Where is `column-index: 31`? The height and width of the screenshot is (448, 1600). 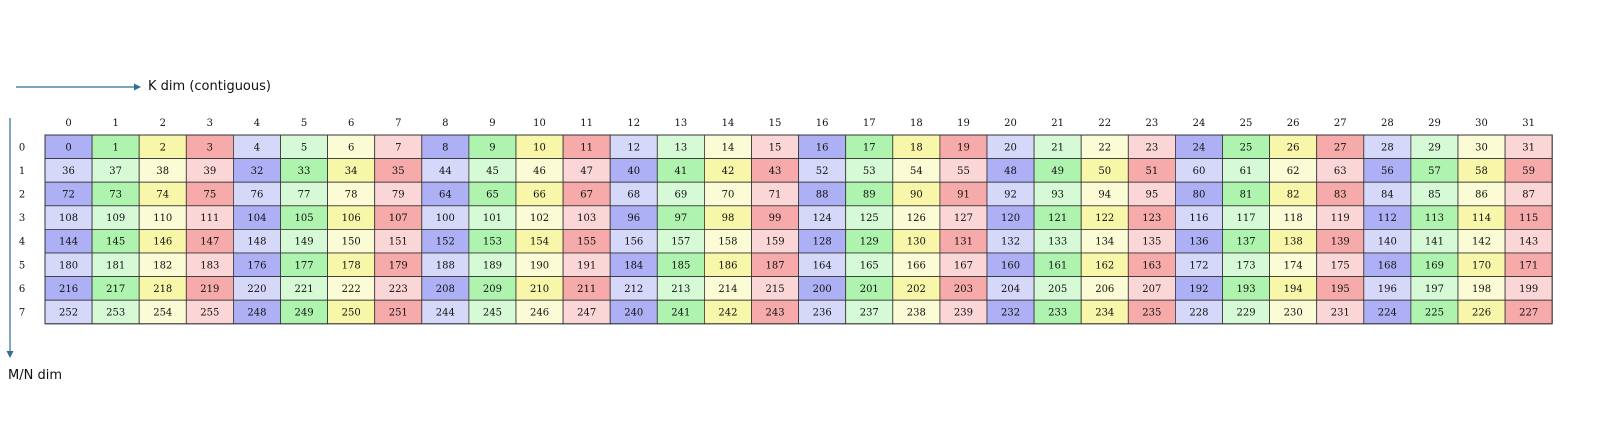
column-index: 31 is located at coordinates (1528, 123).